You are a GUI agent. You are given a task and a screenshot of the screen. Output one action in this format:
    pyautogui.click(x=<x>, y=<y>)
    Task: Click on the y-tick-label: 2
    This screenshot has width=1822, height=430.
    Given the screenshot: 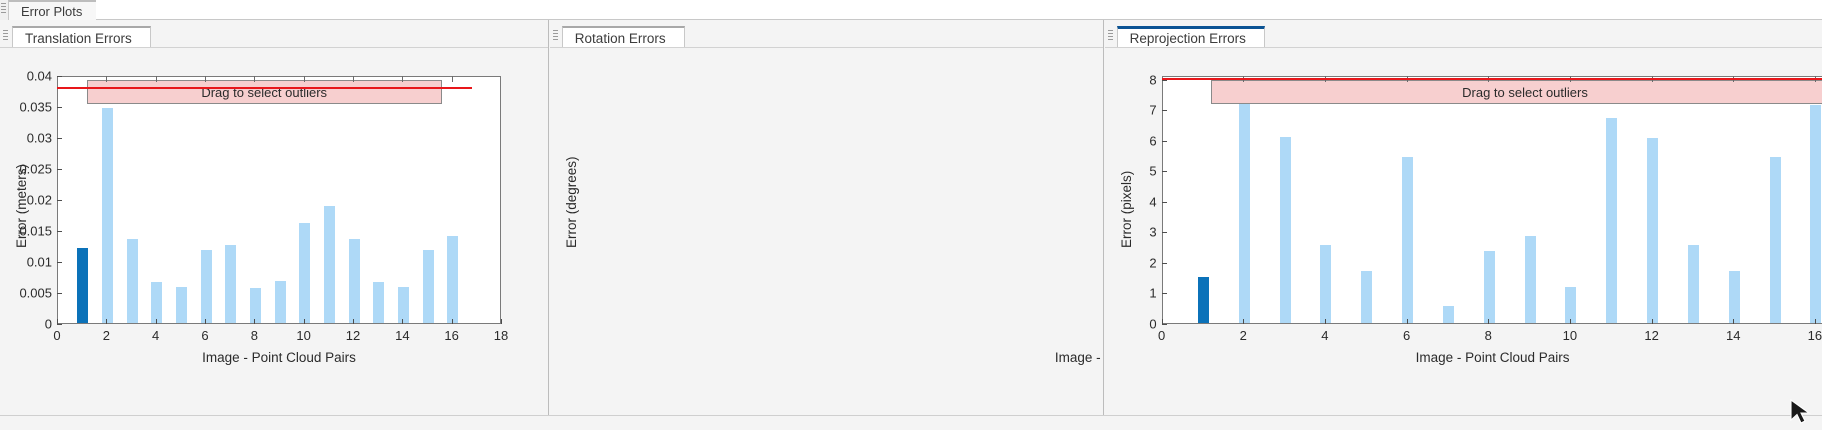 What is the action you would take?
    pyautogui.click(x=1153, y=263)
    